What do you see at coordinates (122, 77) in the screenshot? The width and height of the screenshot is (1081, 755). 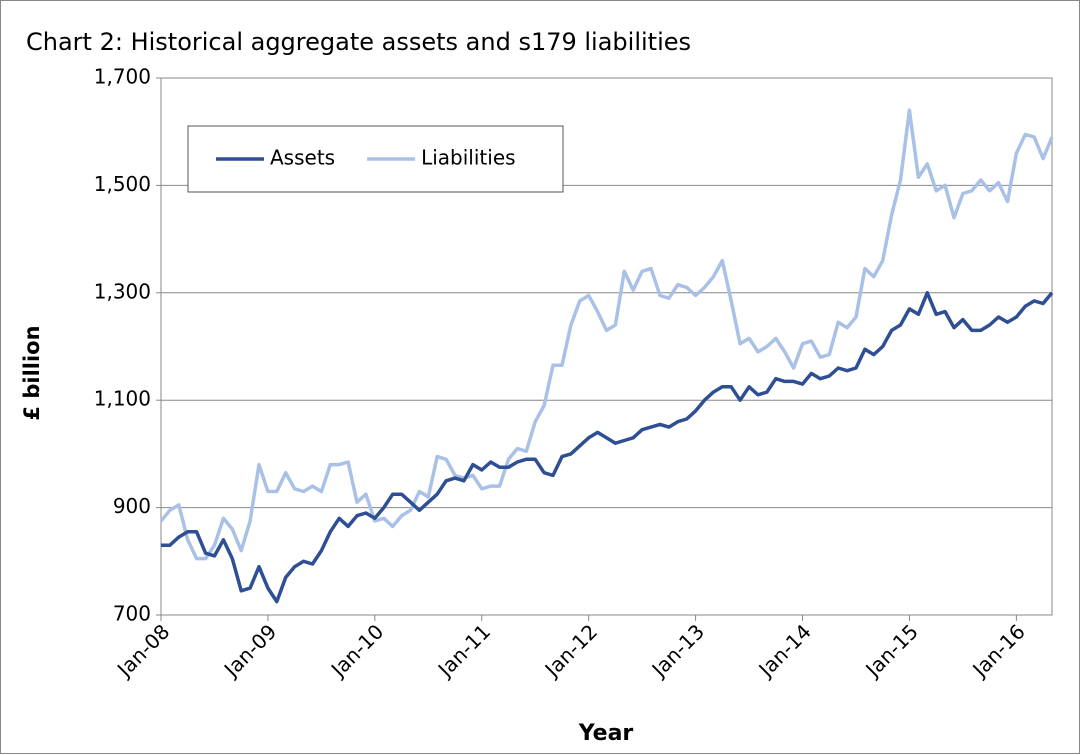 I see `y-tick-label: 1,700` at bounding box center [122, 77].